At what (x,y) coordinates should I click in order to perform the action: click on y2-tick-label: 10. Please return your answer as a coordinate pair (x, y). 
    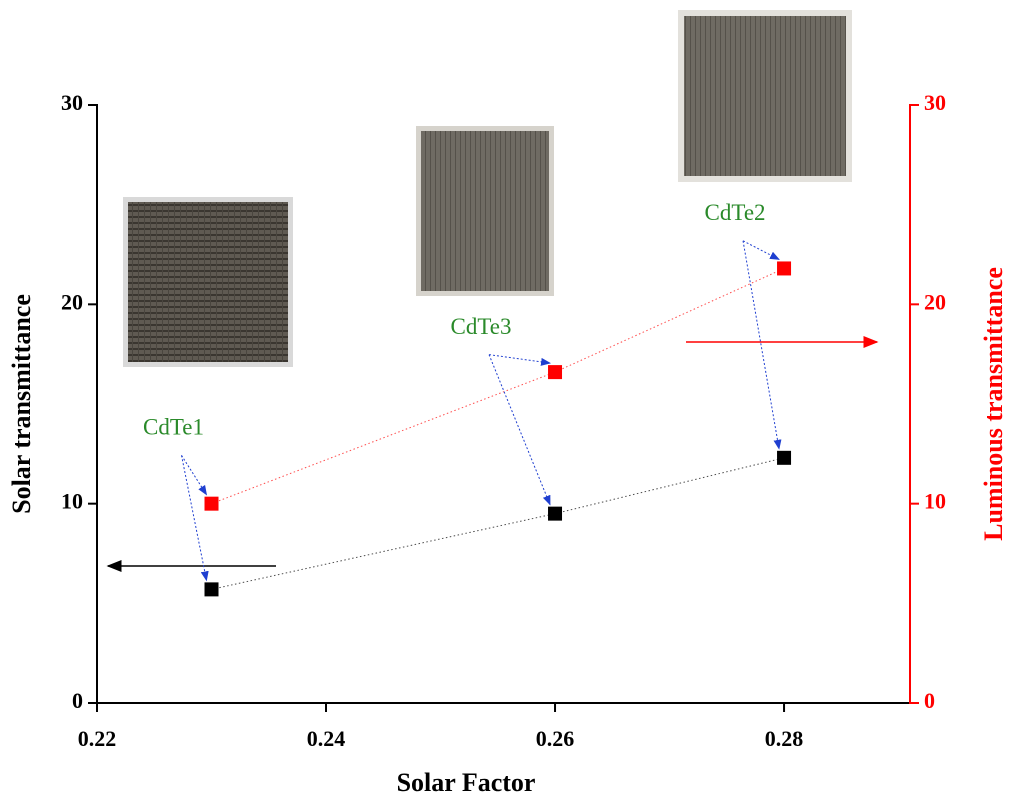
    Looking at the image, I should click on (935, 501).